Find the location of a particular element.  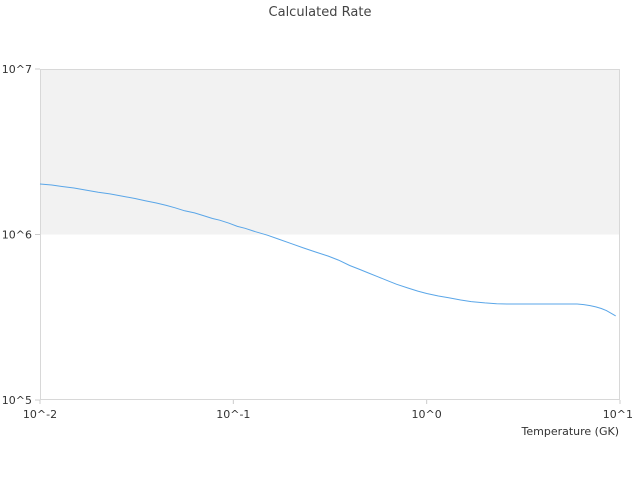

y-tick-label: 10^6 is located at coordinates (17, 235).